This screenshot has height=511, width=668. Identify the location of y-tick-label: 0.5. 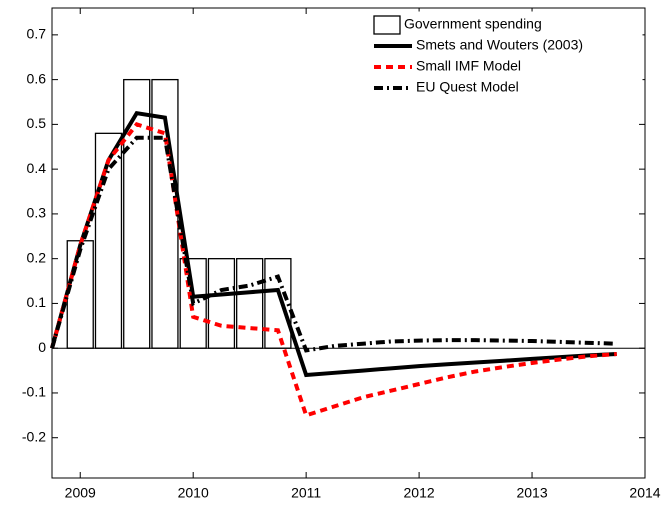
(37, 123).